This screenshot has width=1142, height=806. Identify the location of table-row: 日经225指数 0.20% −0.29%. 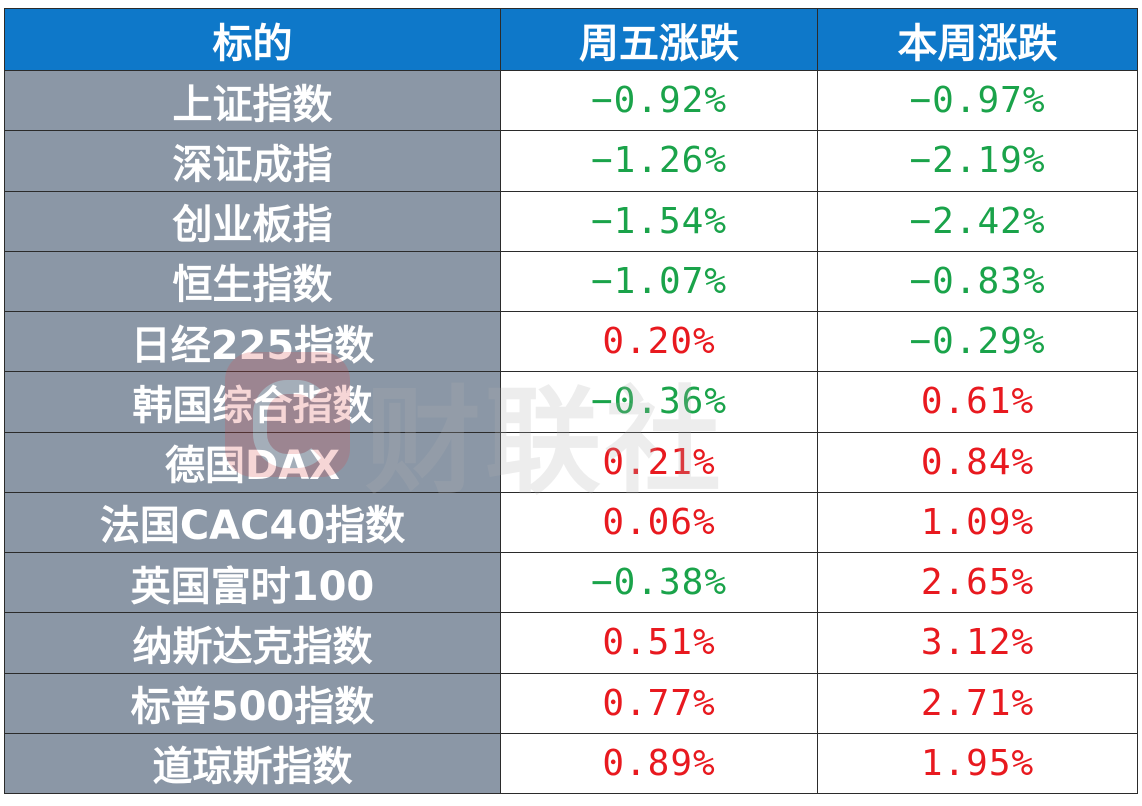
(571, 341).